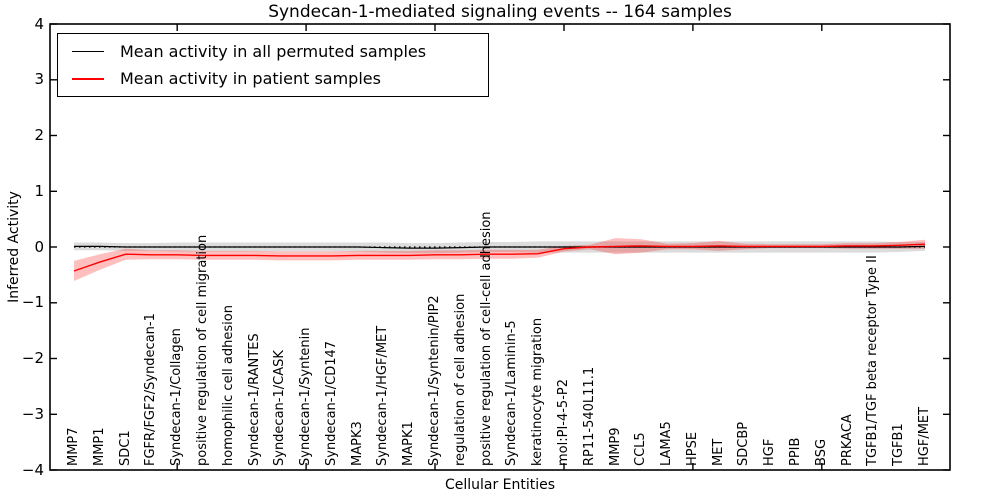 The image size is (1000, 500). I want to click on y-tick-label: 3, so click(39, 79).